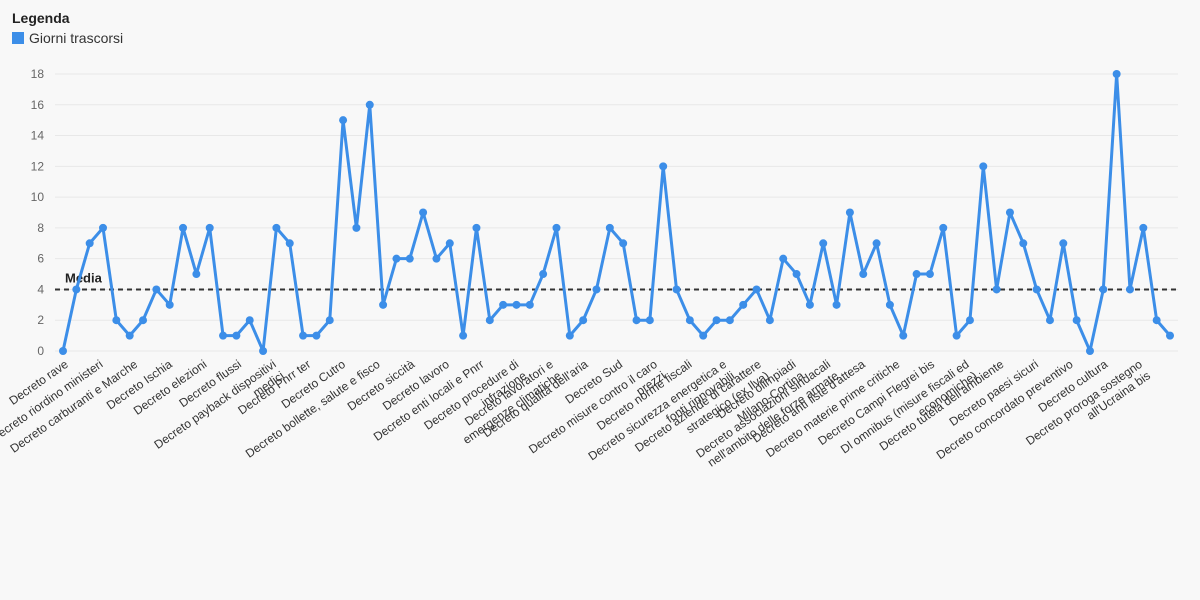 This screenshot has width=1200, height=600. Describe the element at coordinates (76, 38) in the screenshot. I see `legend-label: Giorni trascorsi` at that location.